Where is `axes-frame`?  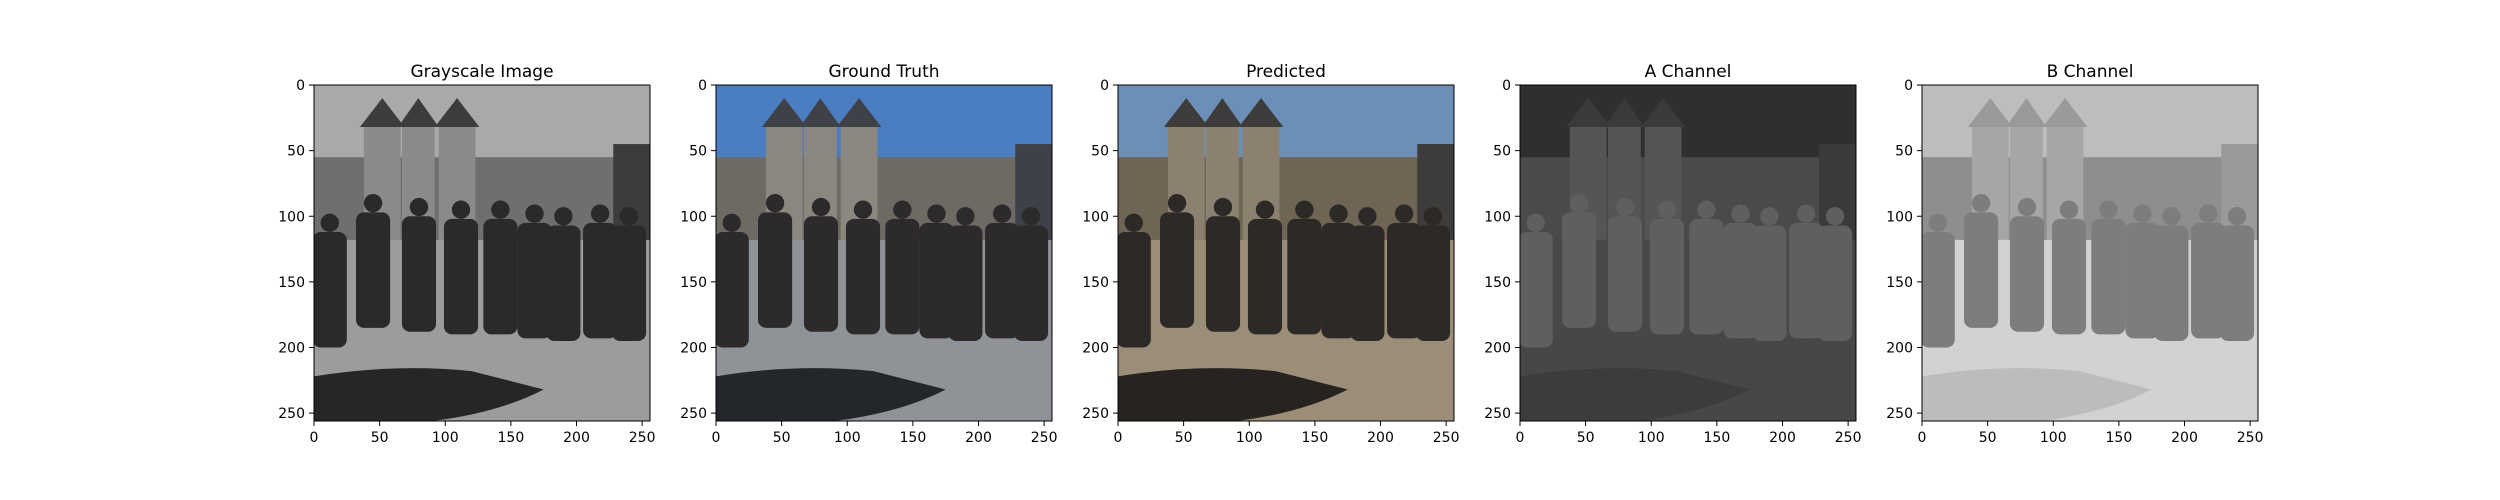 axes-frame is located at coordinates (2090, 253).